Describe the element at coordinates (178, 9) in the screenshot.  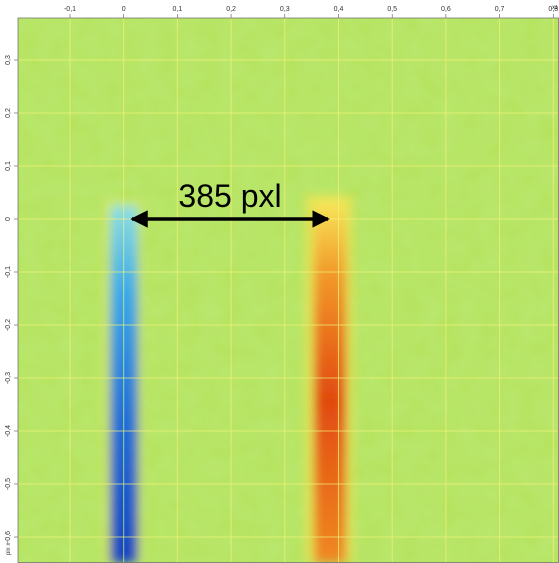
I see `x-tick-label: 0,1` at that location.